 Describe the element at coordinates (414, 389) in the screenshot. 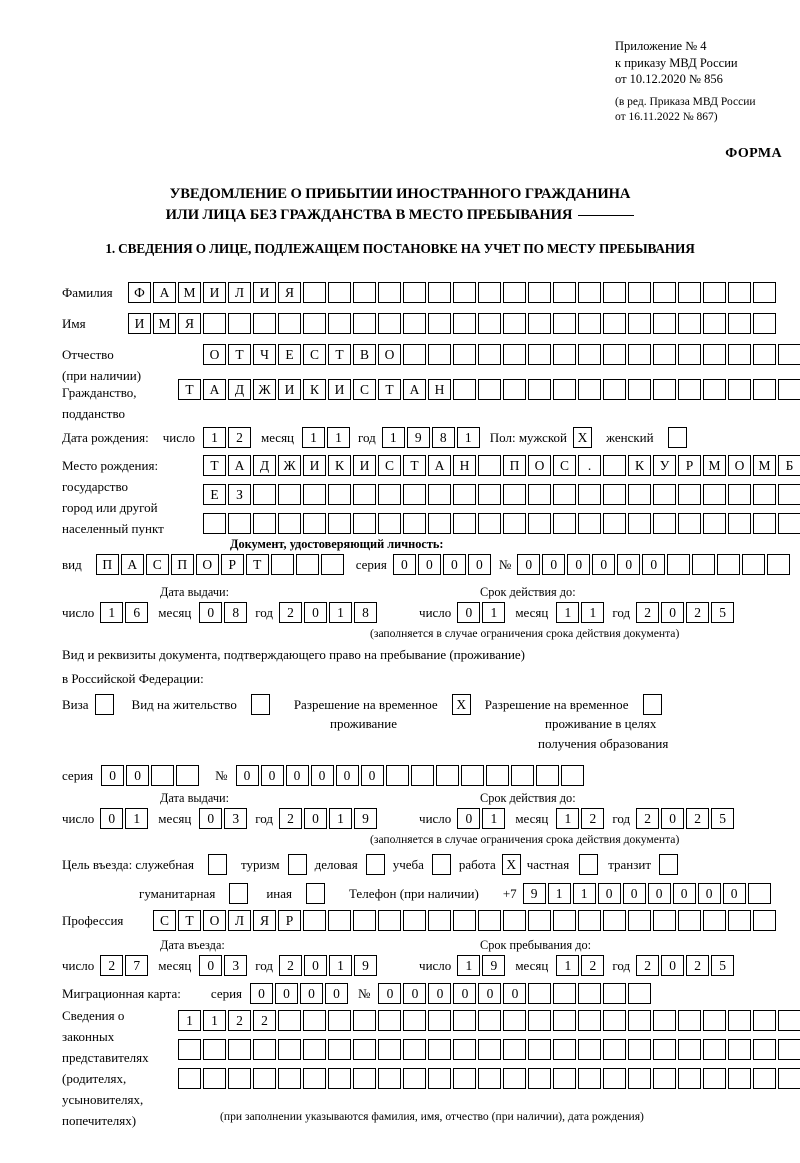

I see `field-citizenship-cell-10: А` at that location.